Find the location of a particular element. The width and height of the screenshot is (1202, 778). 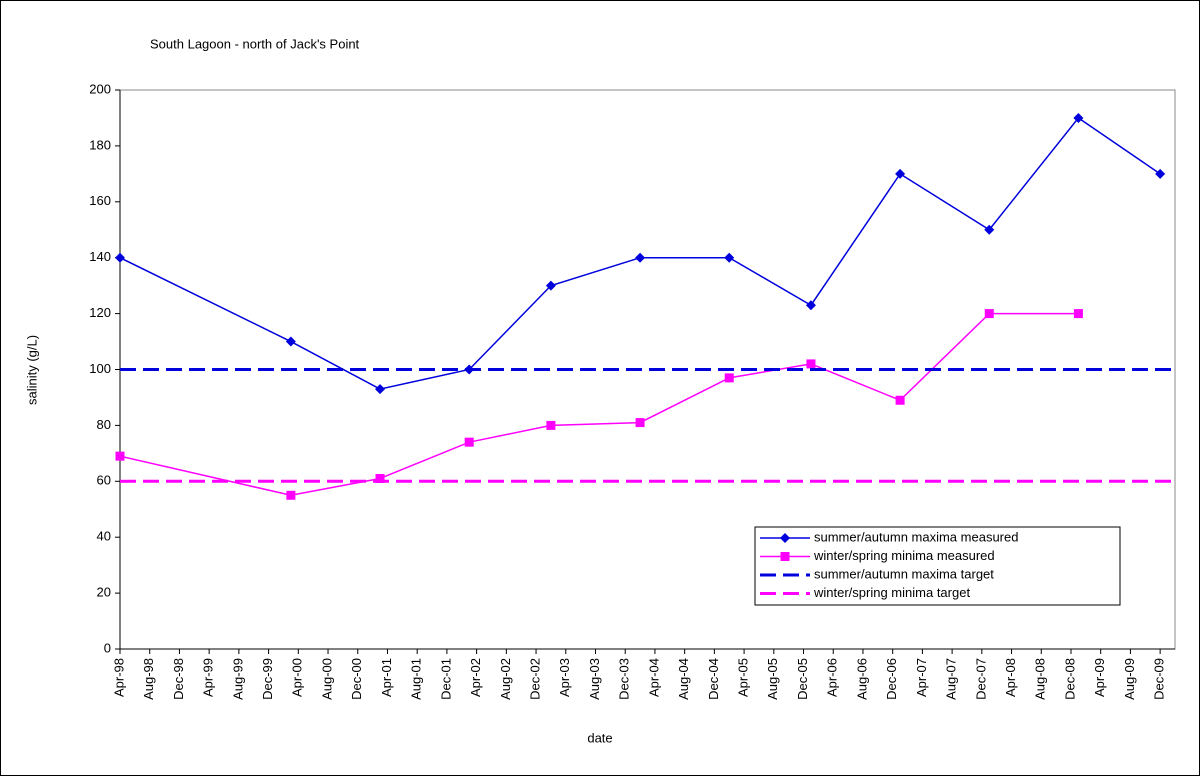

x-tick-label: Aug-01 is located at coordinates (416, 679).